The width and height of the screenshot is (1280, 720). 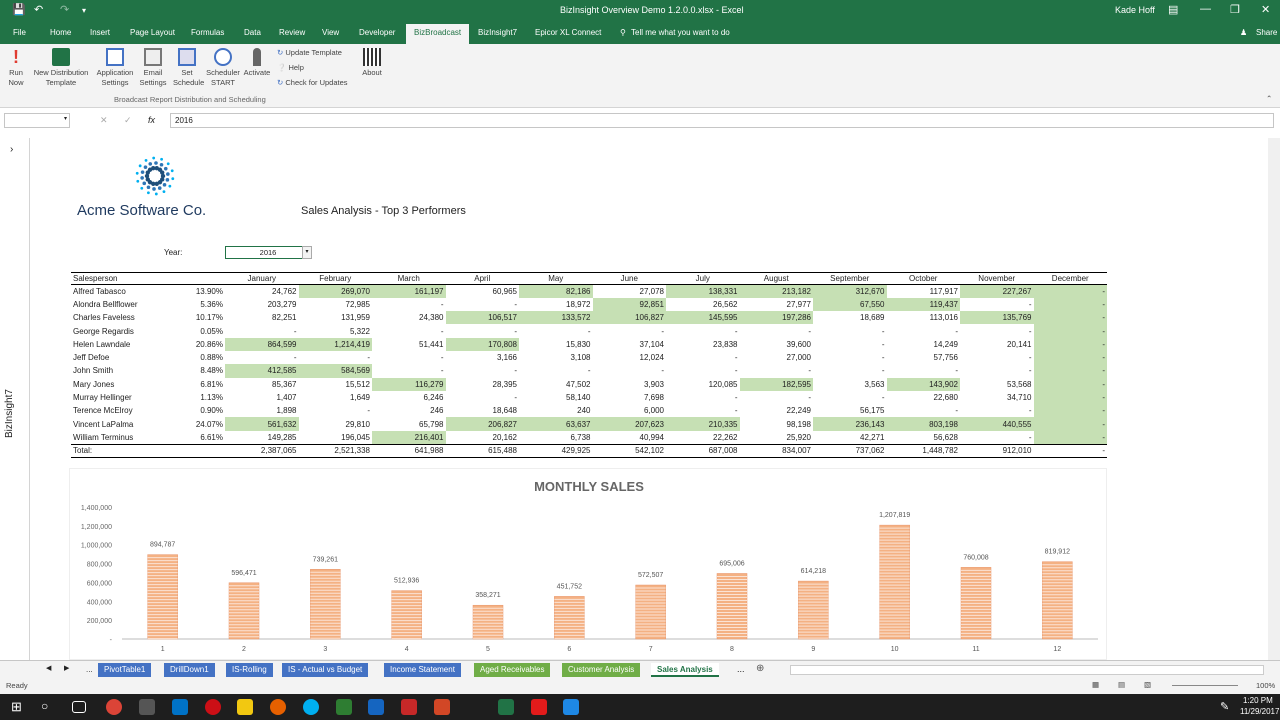 What do you see at coordinates (335, 344) in the screenshot?
I see `value-cell: 1,214,419` at bounding box center [335, 344].